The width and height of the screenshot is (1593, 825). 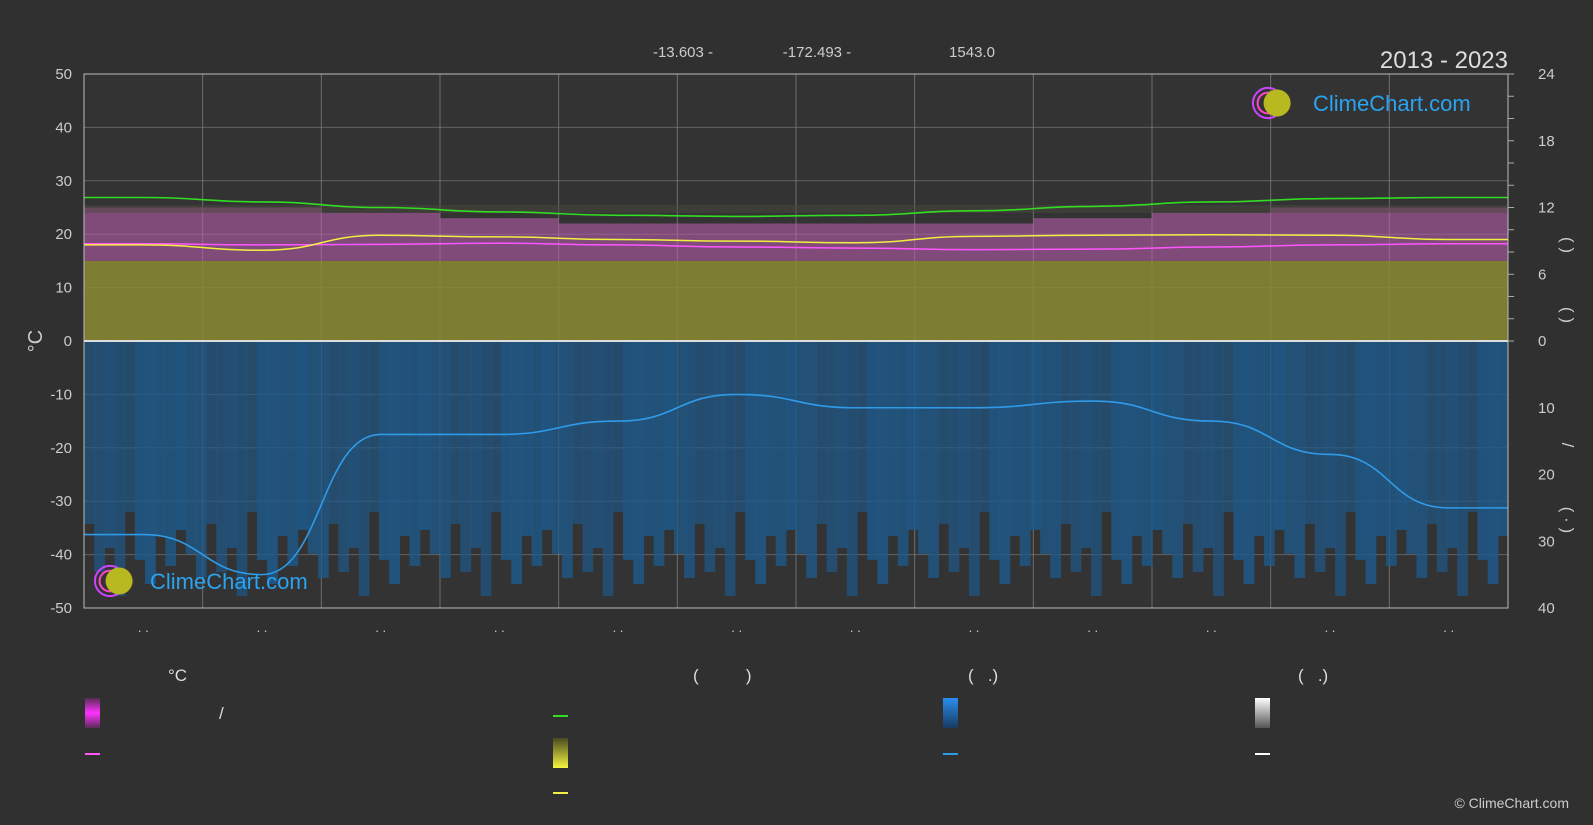 I want to click on y-tick-left: -50, so click(x=61, y=608).